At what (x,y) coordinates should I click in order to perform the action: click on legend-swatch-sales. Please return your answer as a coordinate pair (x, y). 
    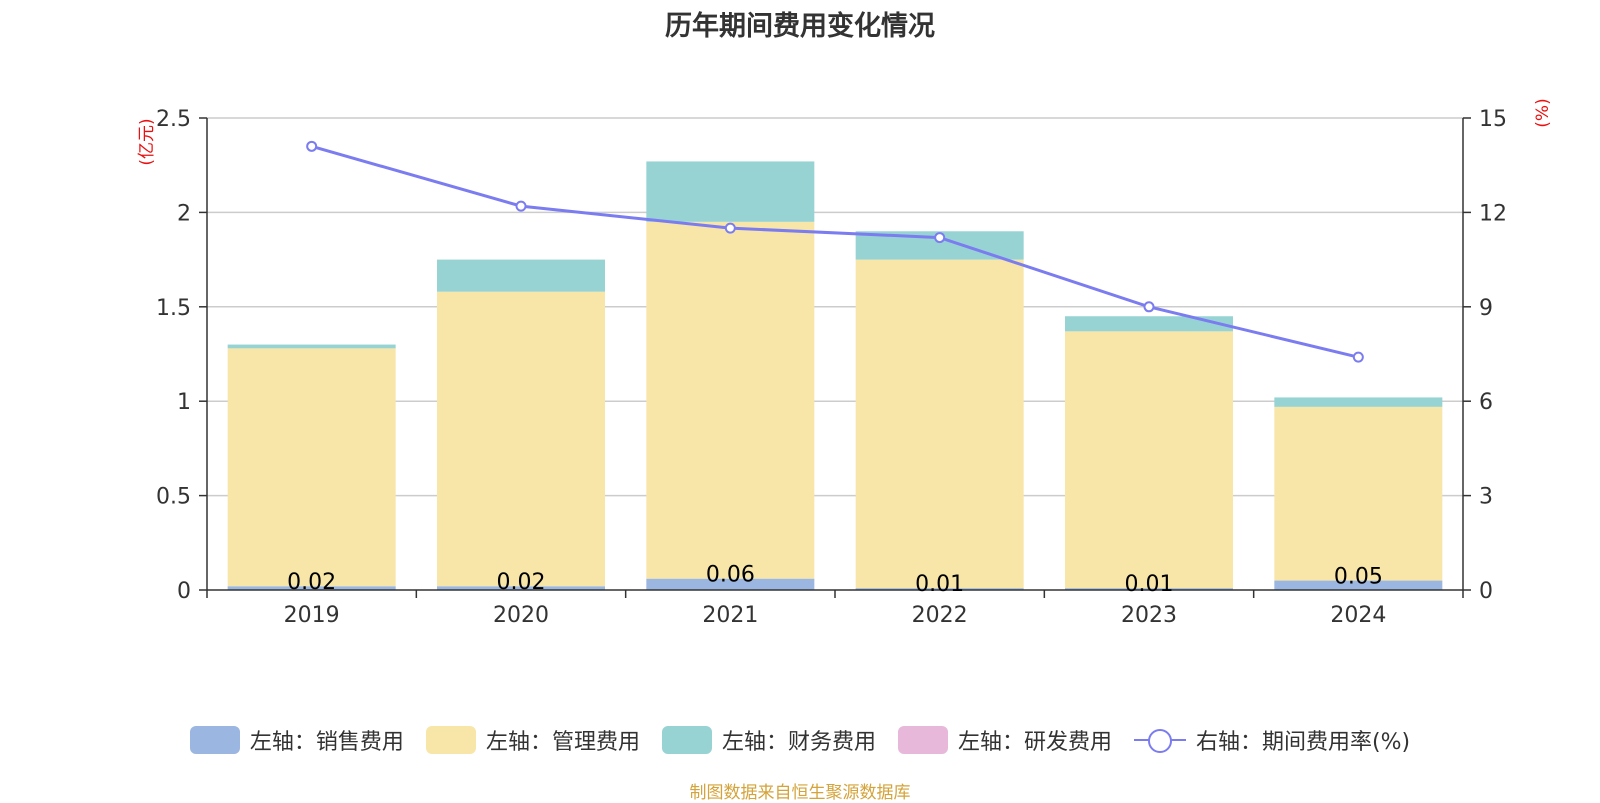
    Looking at the image, I should click on (214, 740).